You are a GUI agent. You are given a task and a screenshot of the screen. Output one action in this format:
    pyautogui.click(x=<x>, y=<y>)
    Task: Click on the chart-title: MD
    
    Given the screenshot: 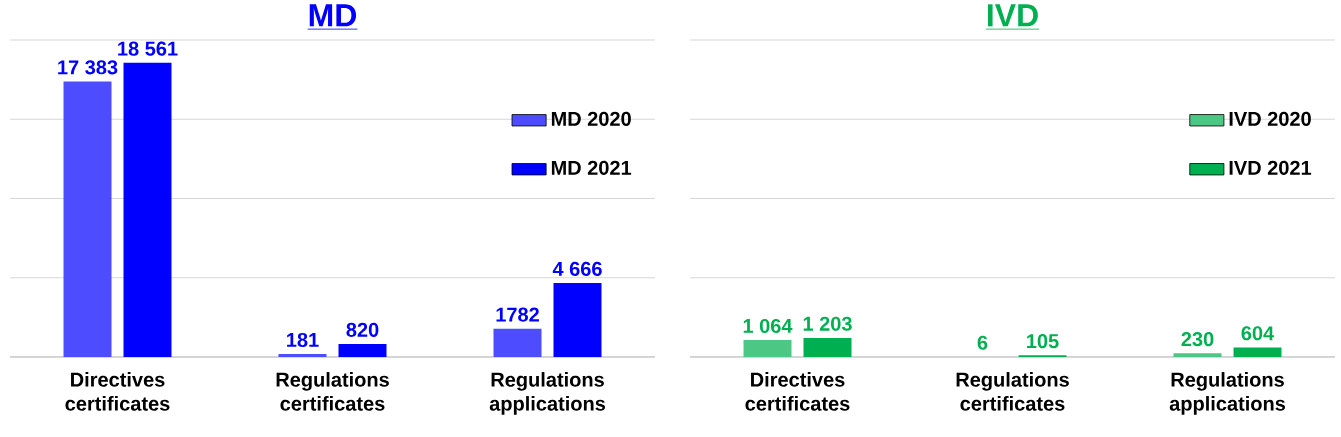 What is the action you would take?
    pyautogui.click(x=333, y=15)
    